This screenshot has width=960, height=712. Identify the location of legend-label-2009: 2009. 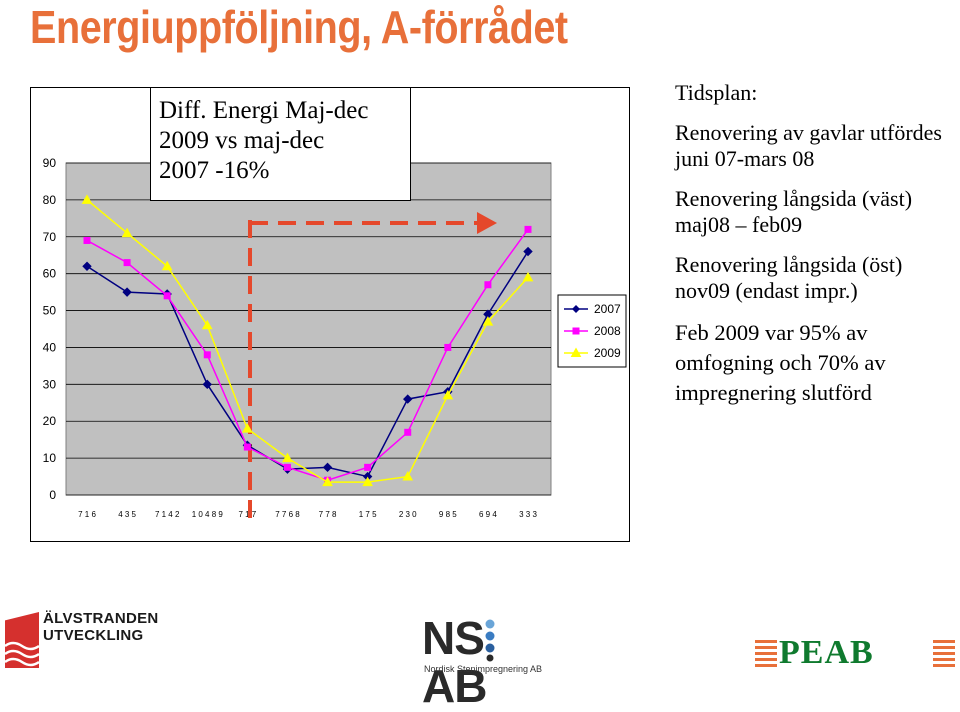
(607, 353).